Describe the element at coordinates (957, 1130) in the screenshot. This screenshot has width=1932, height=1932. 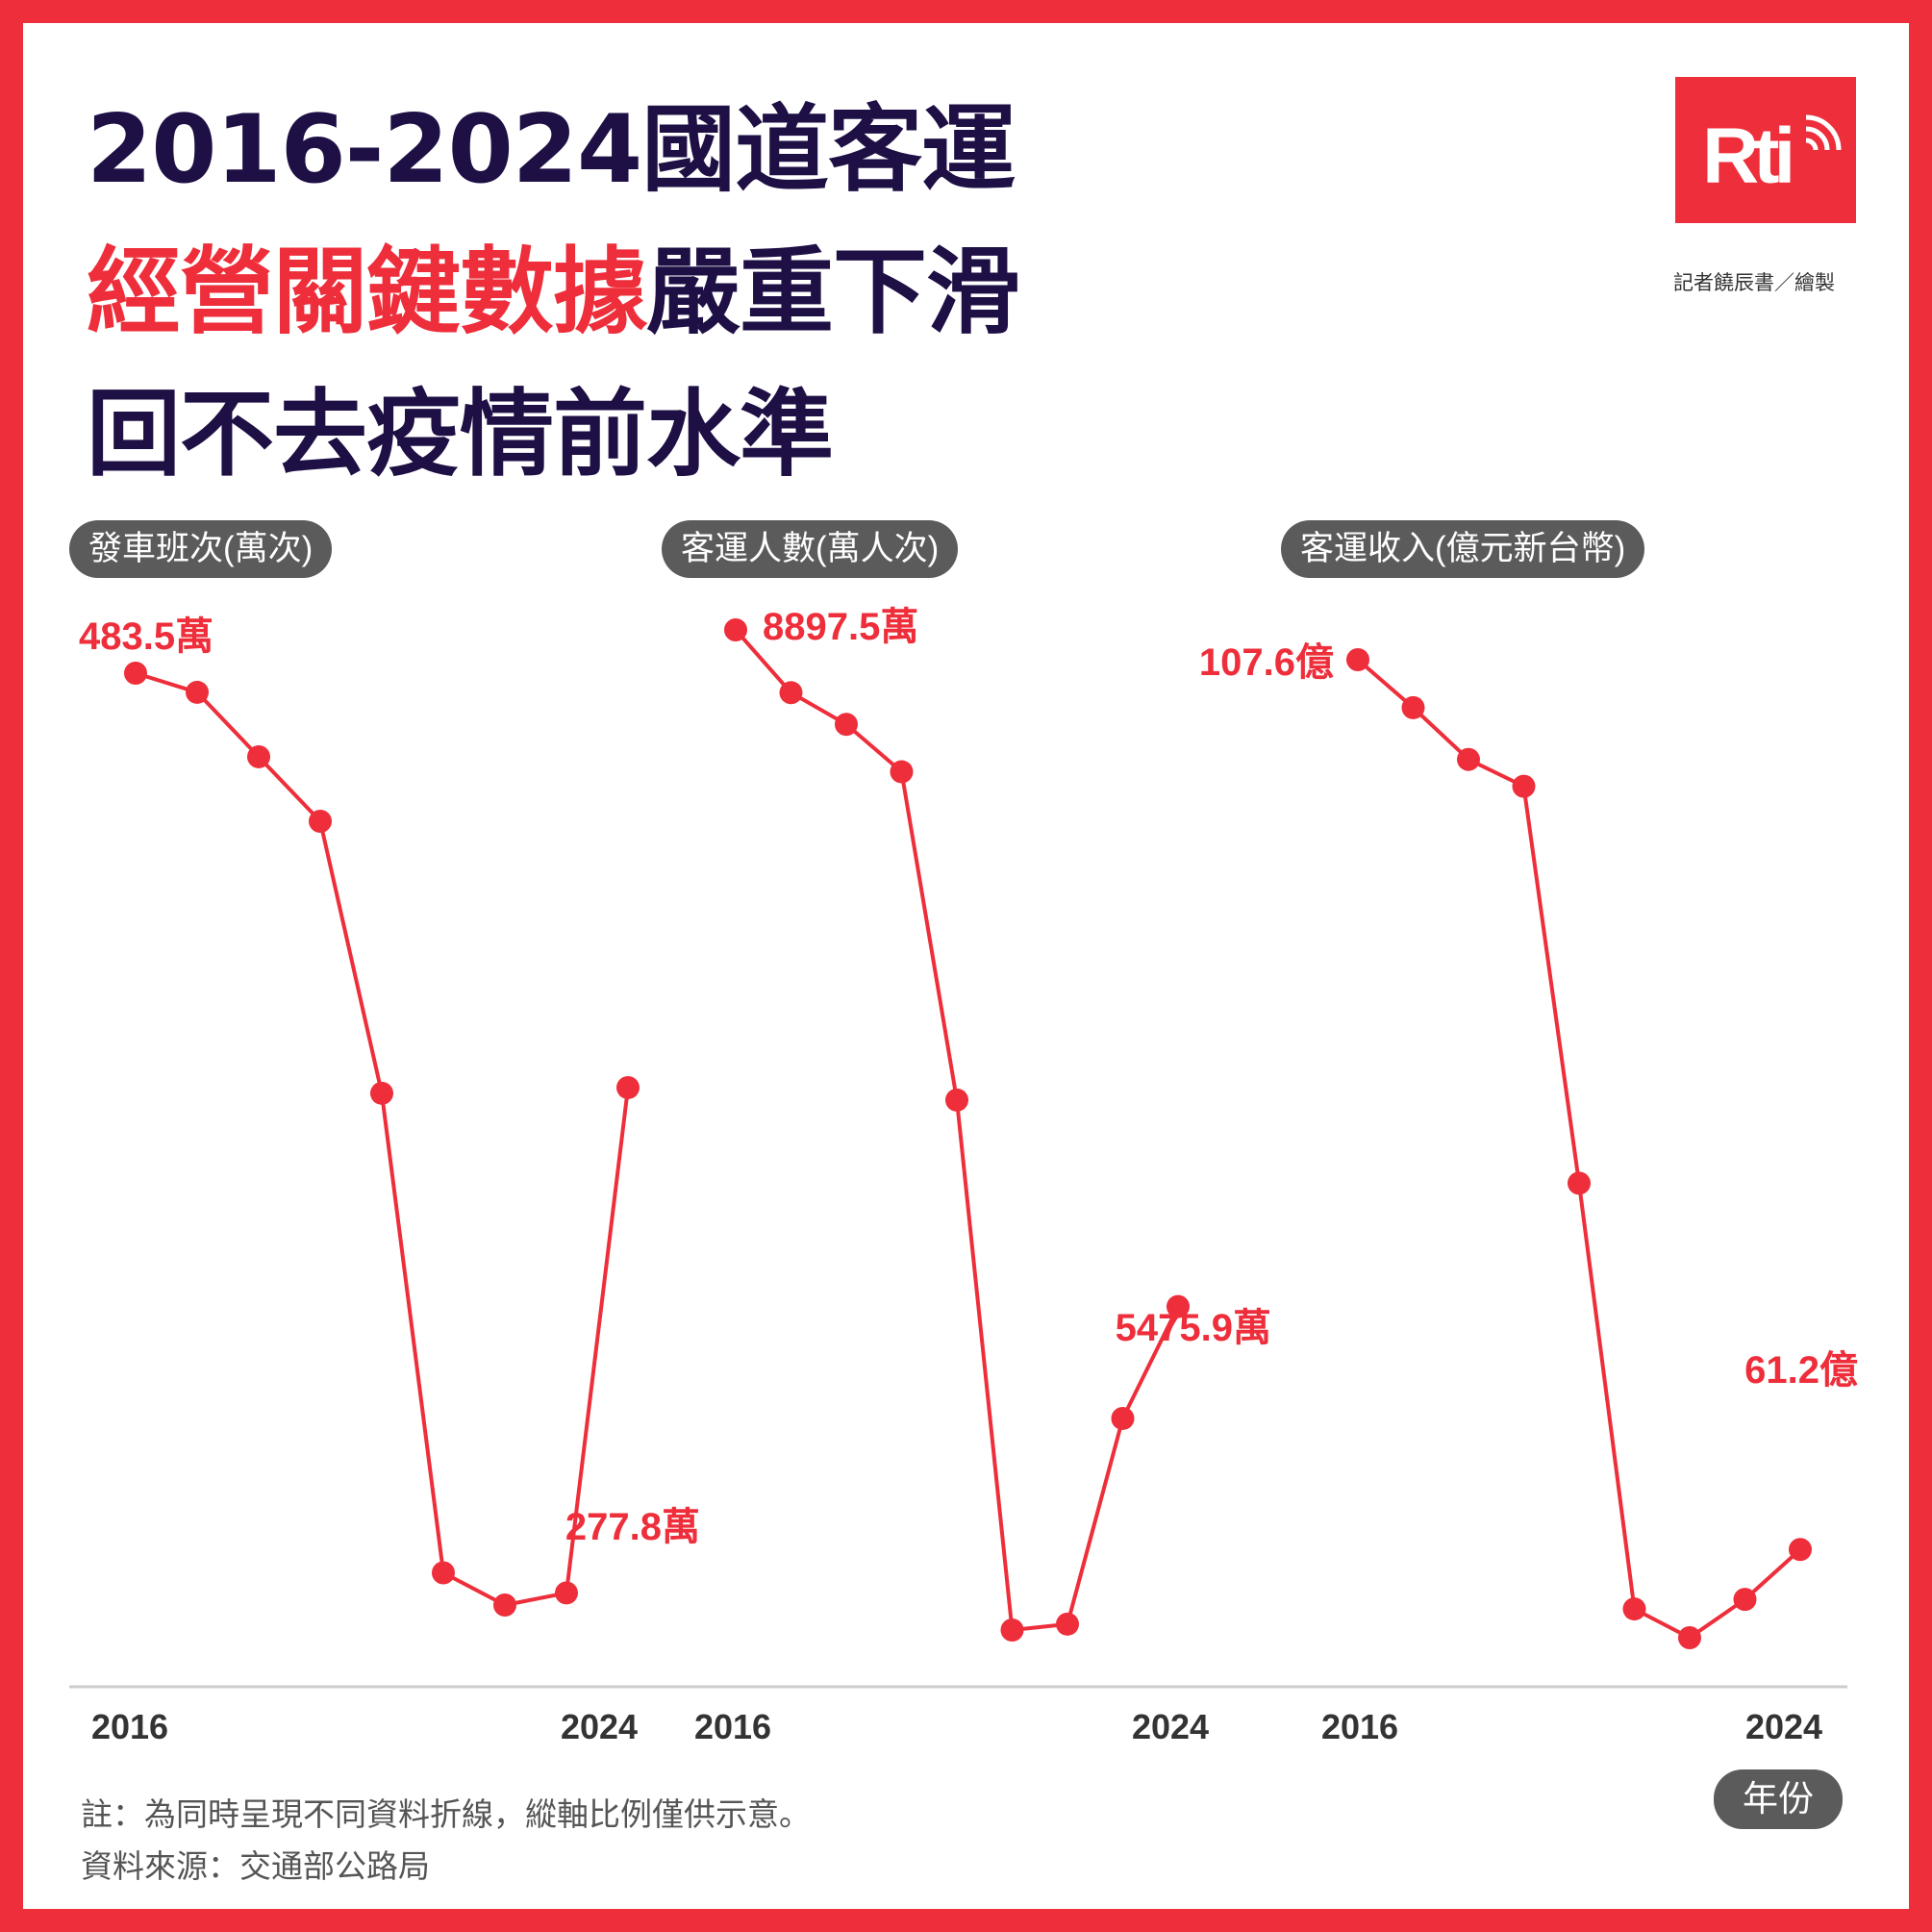
I see `chart-2-series-line` at that location.